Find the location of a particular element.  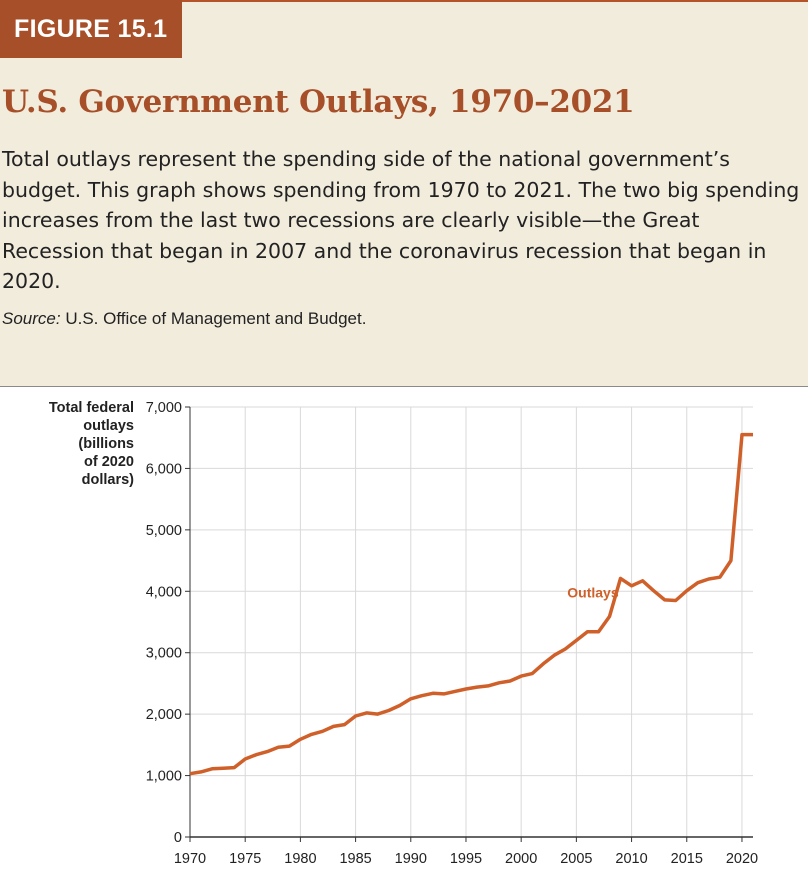

y-tick-label: 5,000 is located at coordinates (164, 531).